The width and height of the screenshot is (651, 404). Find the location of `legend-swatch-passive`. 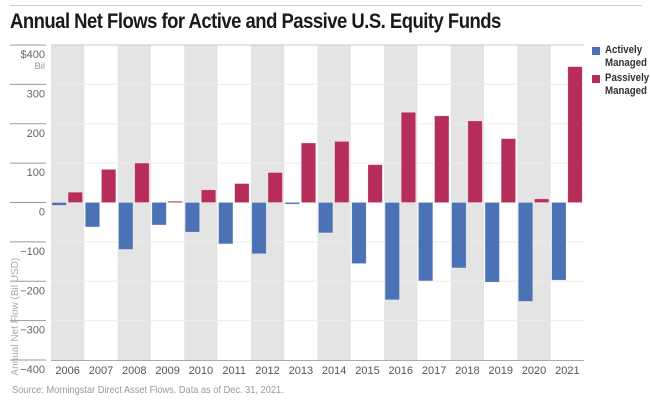

legend-swatch-passive is located at coordinates (596, 79).